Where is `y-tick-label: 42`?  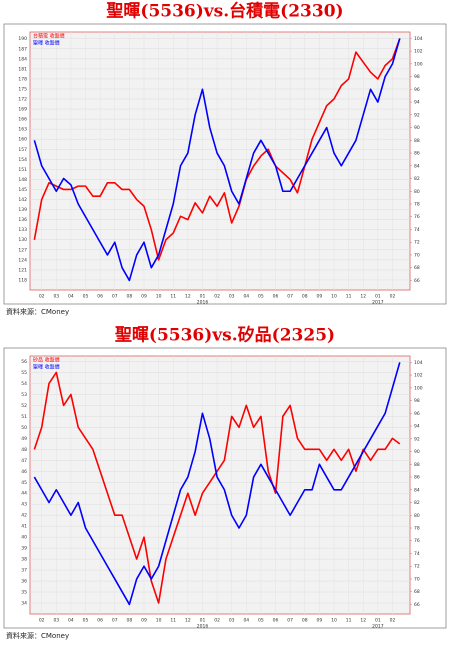 y-tick-label: 42 is located at coordinates (24, 516).